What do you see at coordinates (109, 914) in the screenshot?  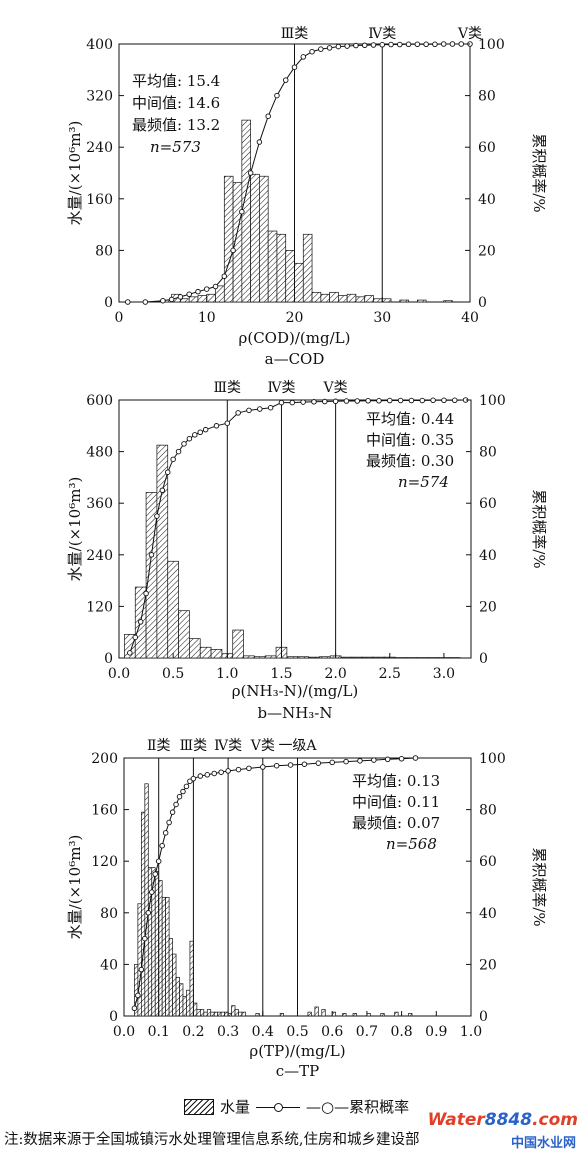 I see `y-tick-label: 80` at bounding box center [109, 914].